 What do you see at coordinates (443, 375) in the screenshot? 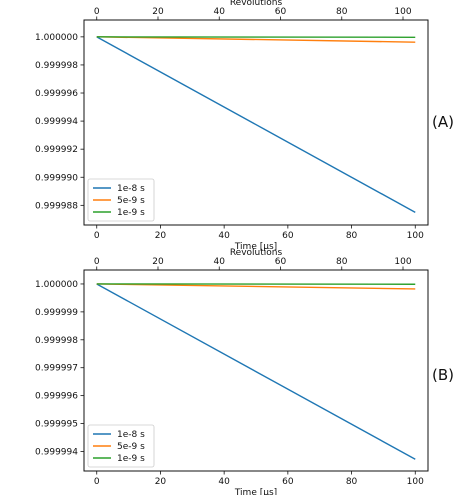
I see `panel-tag: (B)` at bounding box center [443, 375].